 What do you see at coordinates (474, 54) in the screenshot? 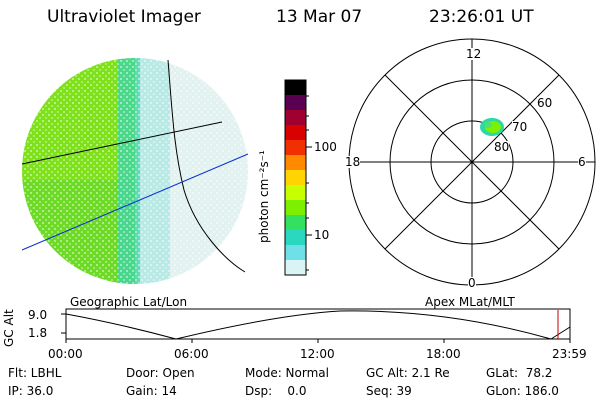
I see `polar-label-12: 12` at bounding box center [474, 54].